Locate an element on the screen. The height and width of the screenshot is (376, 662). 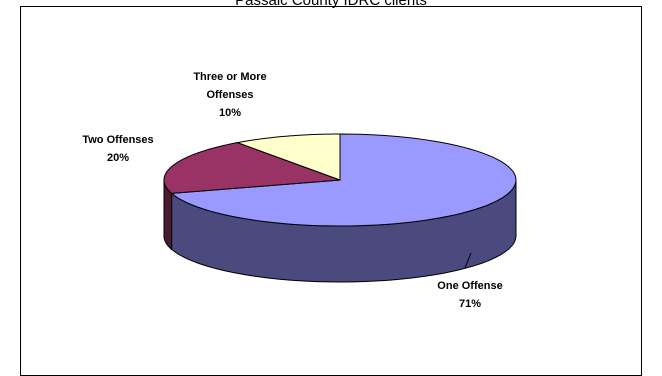
slice-label-two-offenses: Two Offenses is located at coordinates (117, 140).